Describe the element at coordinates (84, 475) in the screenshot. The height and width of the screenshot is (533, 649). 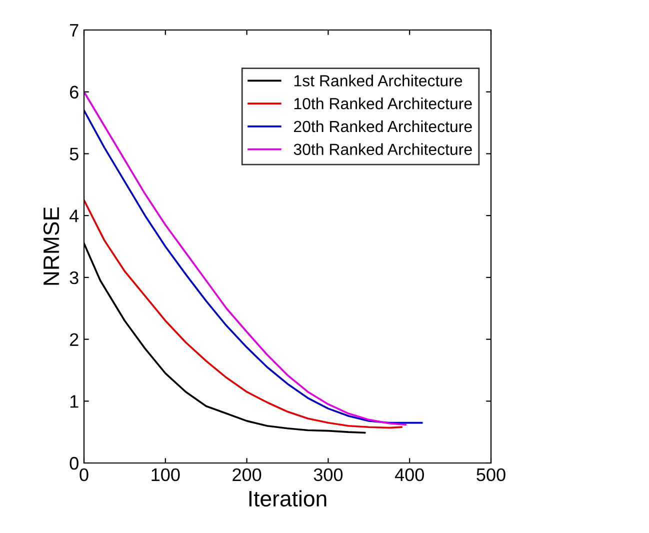
I see `x-tick-label: 0` at that location.